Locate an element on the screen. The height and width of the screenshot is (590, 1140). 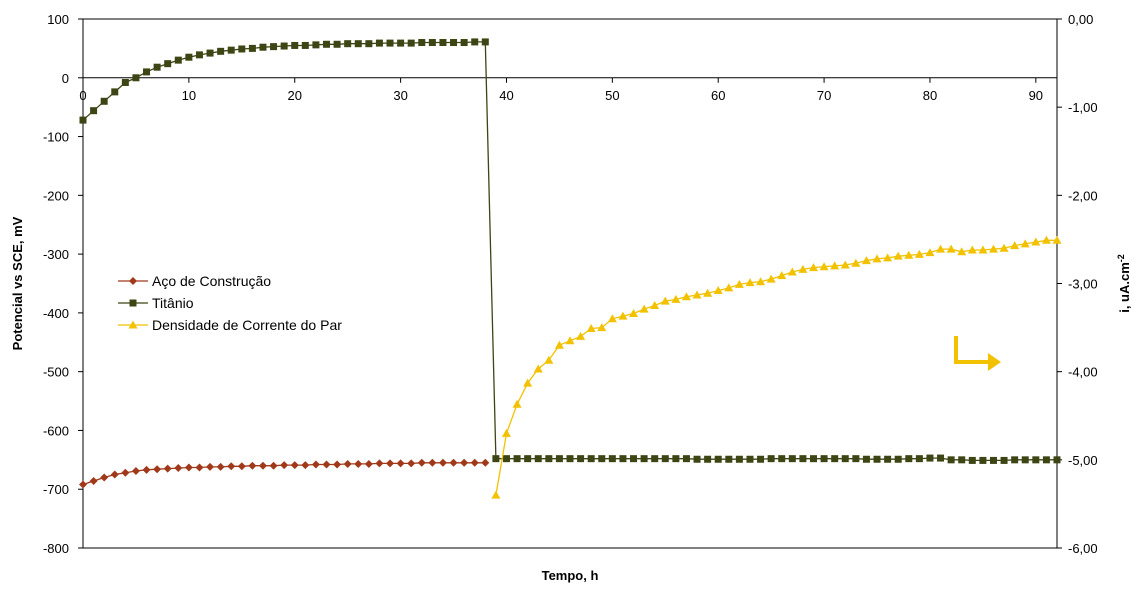
legend-item-titanio: Titânio is located at coordinates (156, 303).